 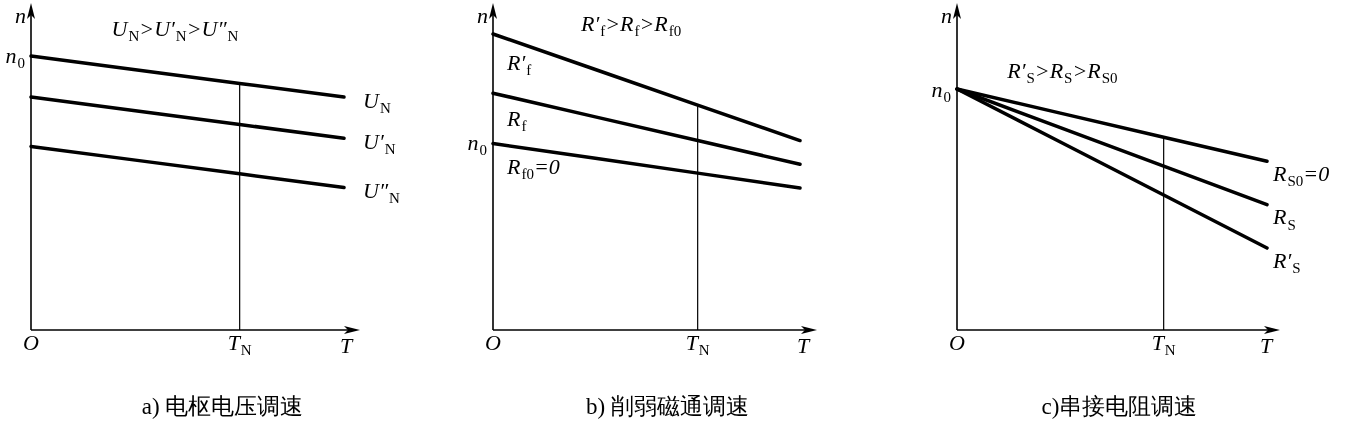 I want to click on text: a) 电枢电压调速, so click(x=222, y=407).